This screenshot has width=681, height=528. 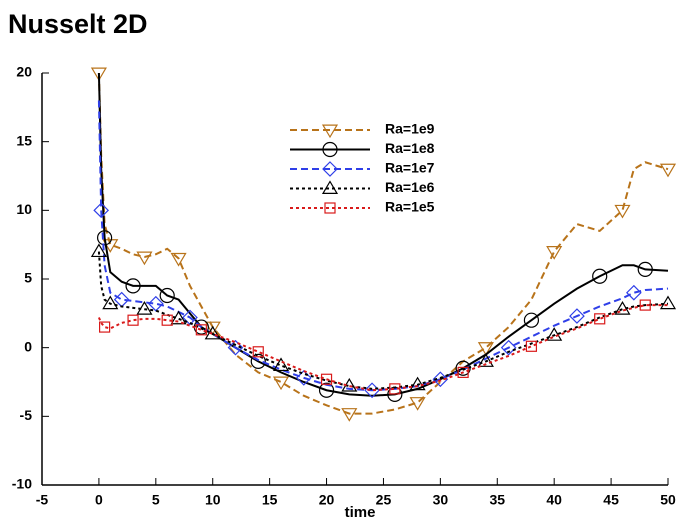 What do you see at coordinates (156, 500) in the screenshot?
I see `x-tick-label: 5` at bounding box center [156, 500].